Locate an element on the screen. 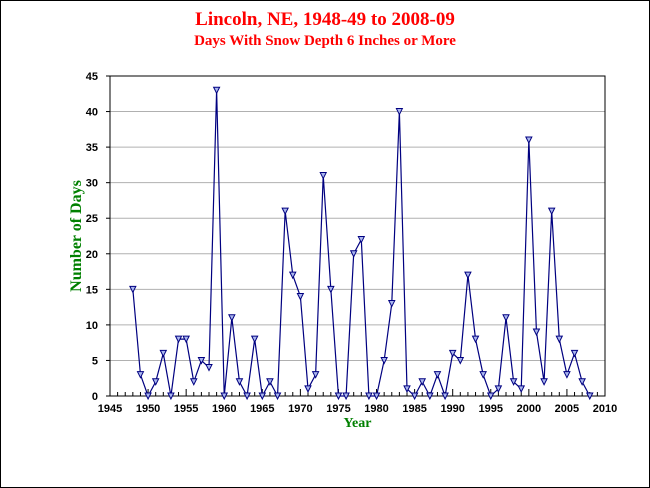 The width and height of the screenshot is (650, 488). x-tick-label: 1975 is located at coordinates (338, 409).